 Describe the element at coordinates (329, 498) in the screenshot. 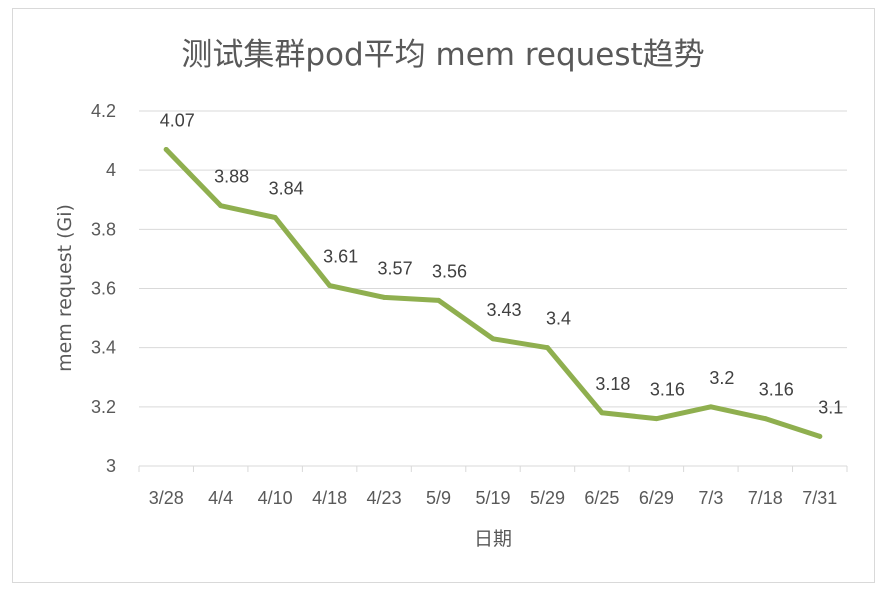

I see `x-tick-label: 4/18` at that location.